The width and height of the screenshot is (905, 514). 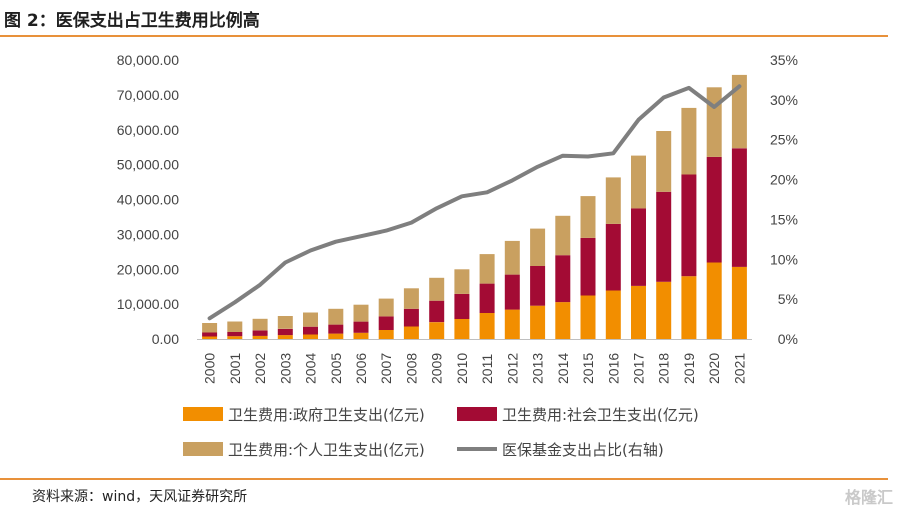 I want to click on left-tick-label: 20,000.00, so click(x=148, y=269).